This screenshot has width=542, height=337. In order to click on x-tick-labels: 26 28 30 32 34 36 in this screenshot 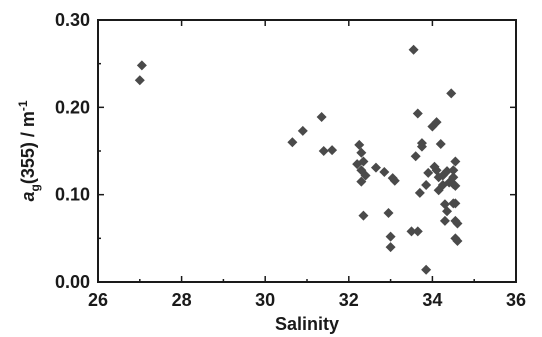, I will do `click(307, 300)`.